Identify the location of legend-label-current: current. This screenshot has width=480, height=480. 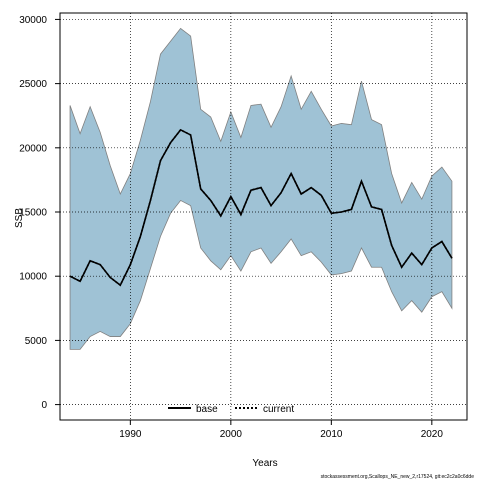
(278, 409).